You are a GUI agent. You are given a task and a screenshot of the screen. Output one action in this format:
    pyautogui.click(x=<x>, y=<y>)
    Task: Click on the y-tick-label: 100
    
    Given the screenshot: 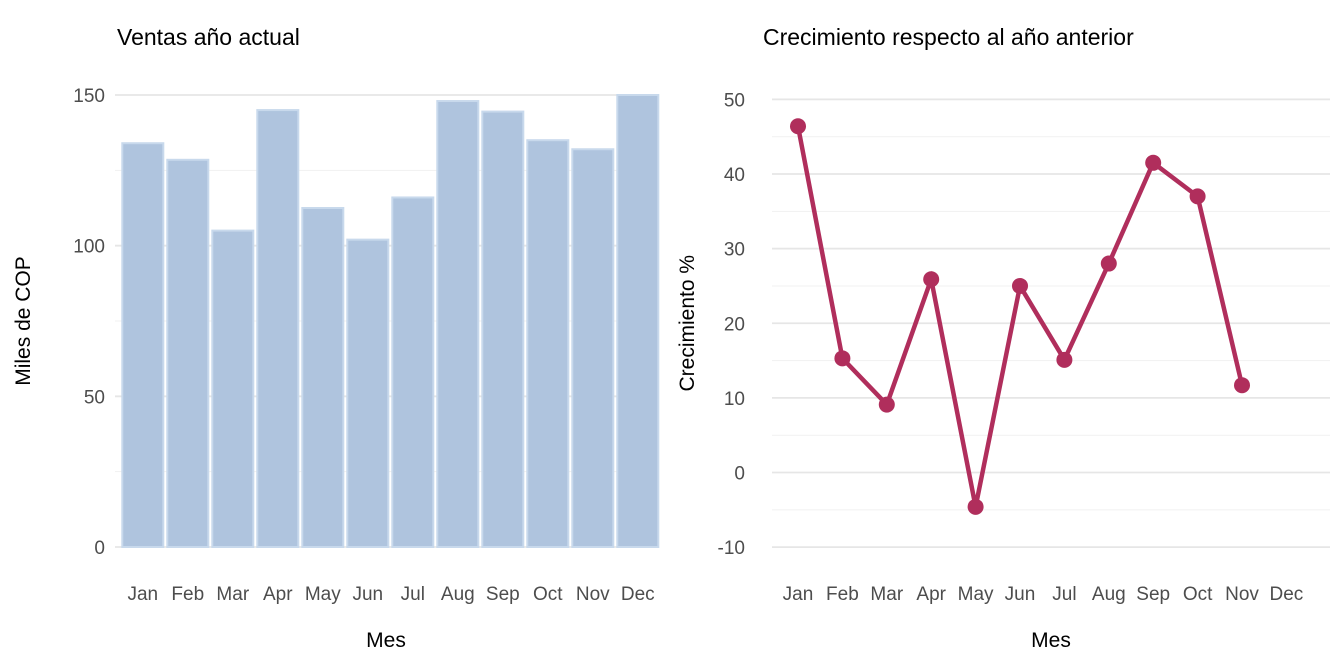 What is the action you would take?
    pyautogui.click(x=89, y=247)
    